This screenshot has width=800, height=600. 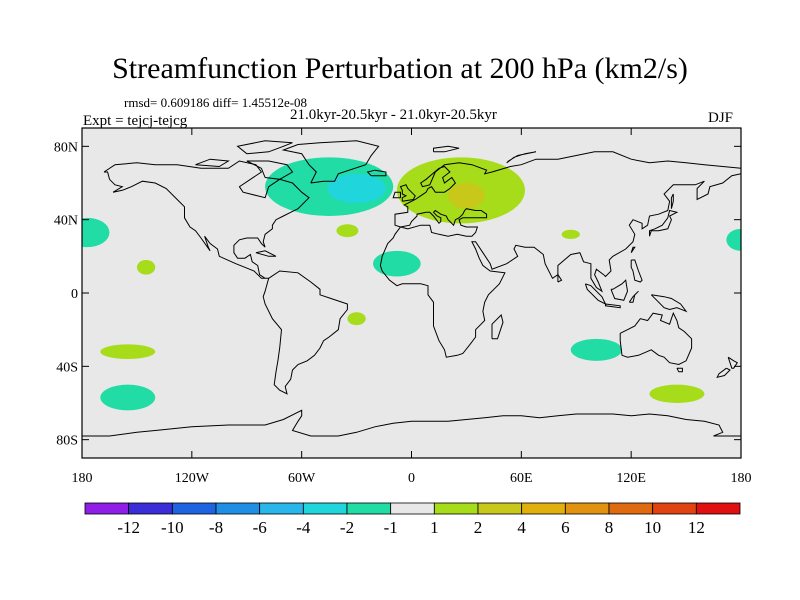 What do you see at coordinates (396, 195) in the screenshot?
I see `coastline-ireland` at bounding box center [396, 195].